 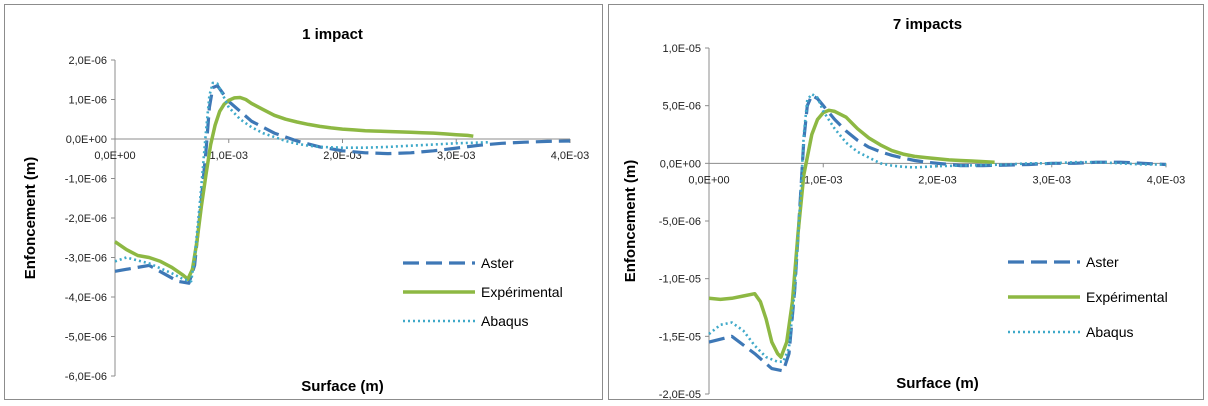 I want to click on y-tick-label: 5,0E-06, so click(x=681, y=107).